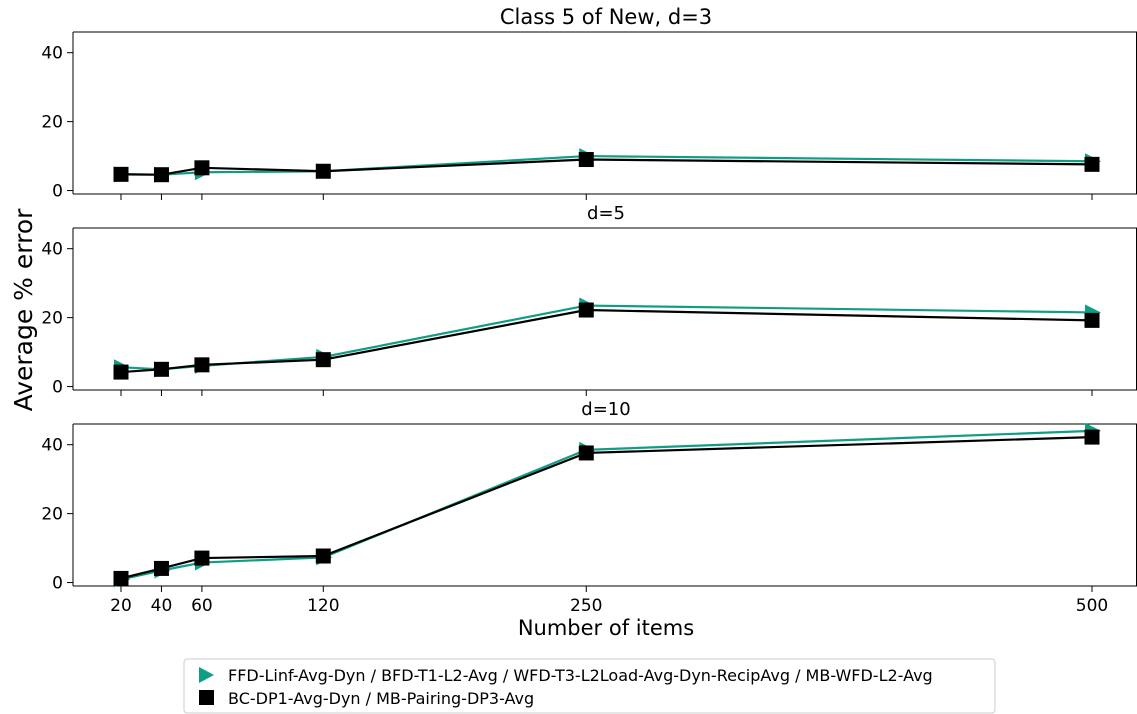  Describe the element at coordinates (206, 697) in the screenshot. I see `legend-marker-square` at that location.